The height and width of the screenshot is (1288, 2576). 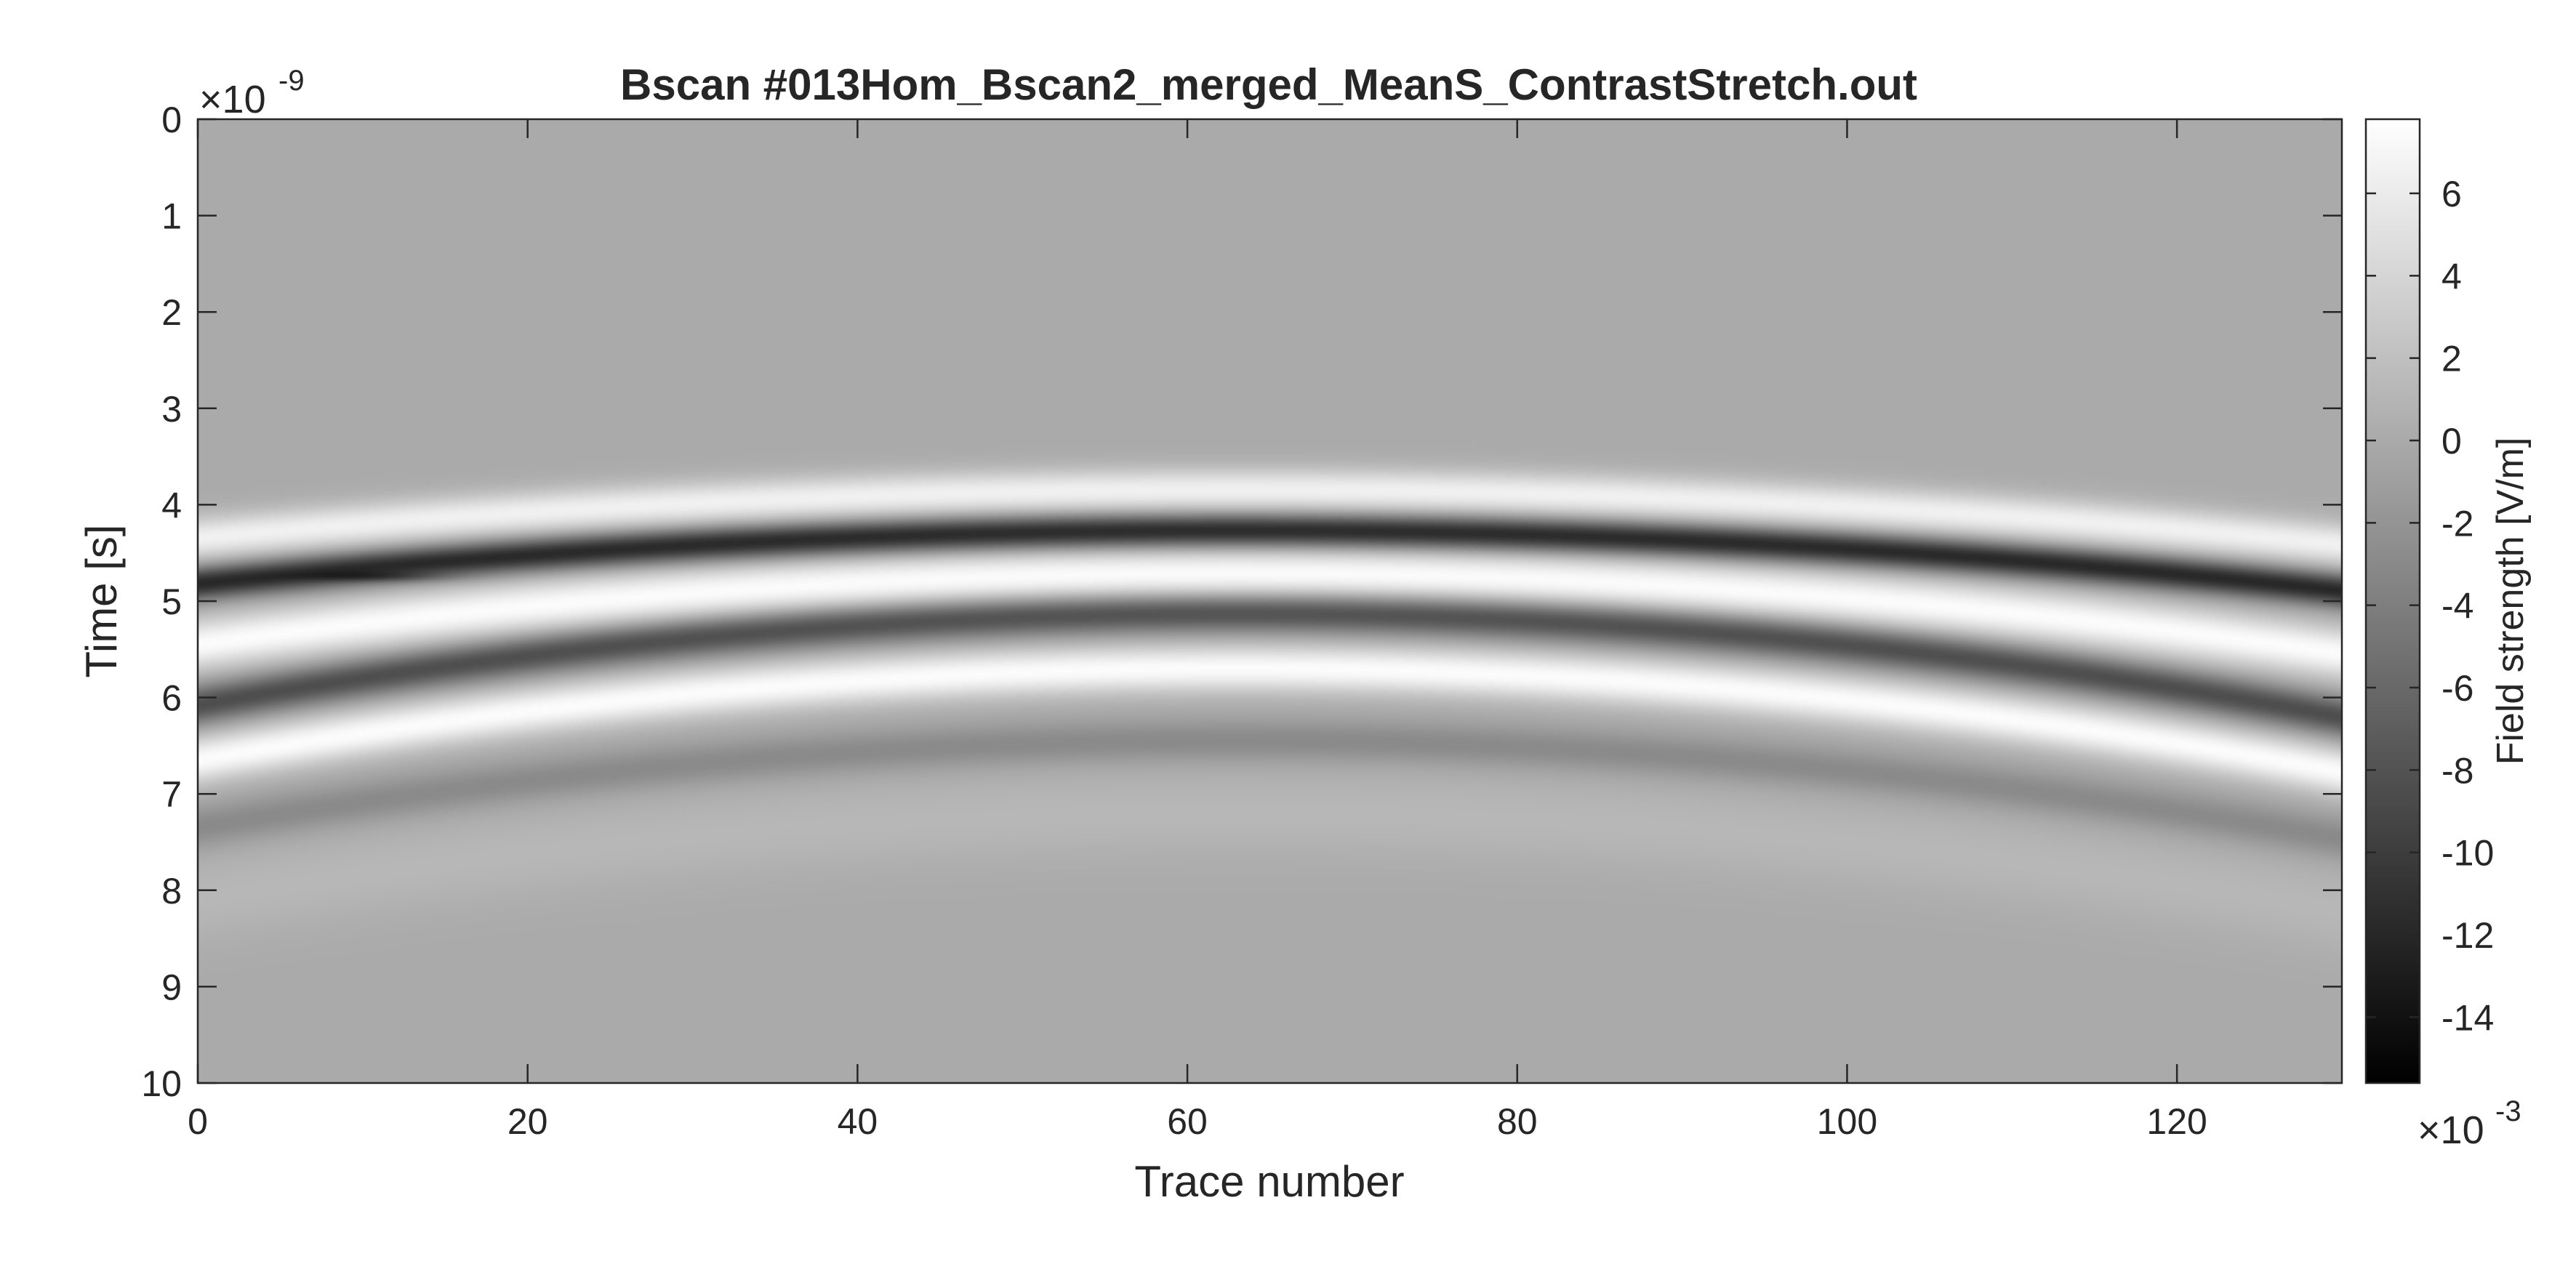 I want to click on colorbar-frame, so click(x=2392, y=601).